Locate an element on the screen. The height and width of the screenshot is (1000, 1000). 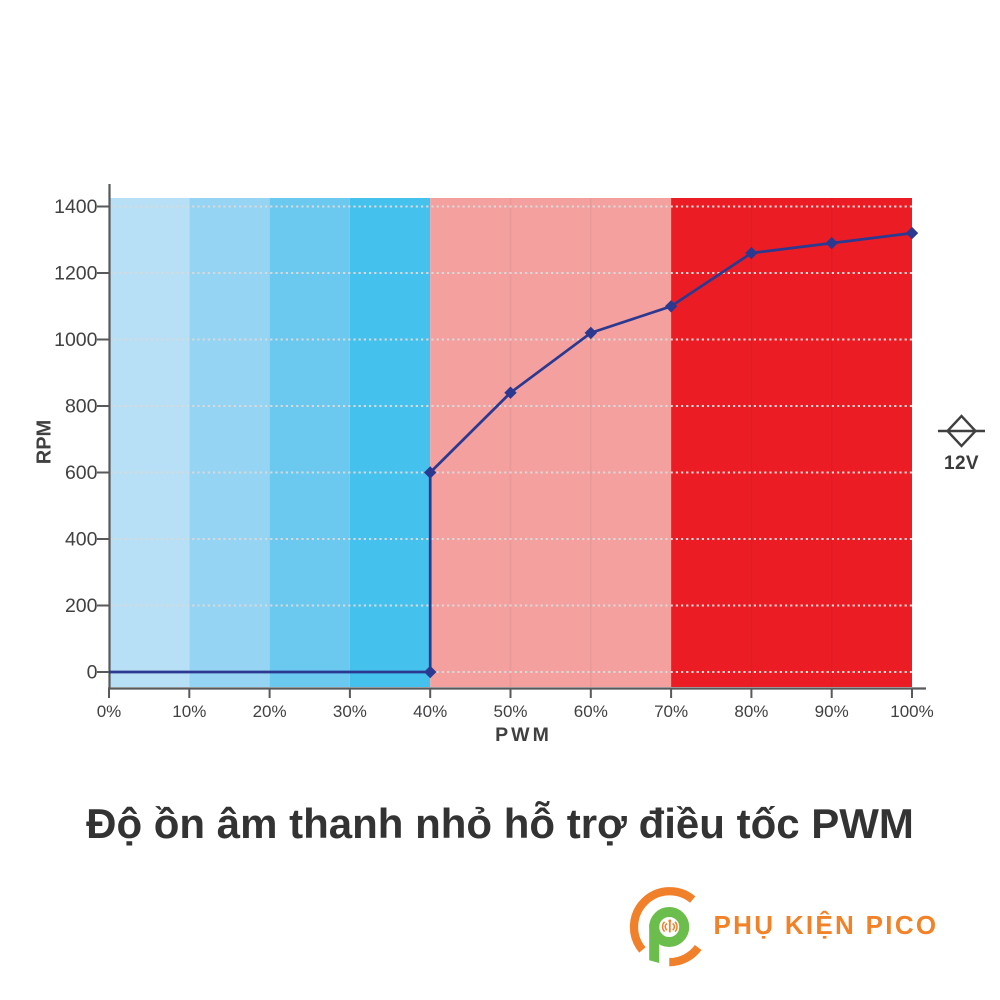
svg-text:Độ ồn âm thanh nhỏ hỗ trợ điều: Độ ồn âm thanh nhỏ hỗ trợ điều tốc PWM is located at coordinates (500, 823).